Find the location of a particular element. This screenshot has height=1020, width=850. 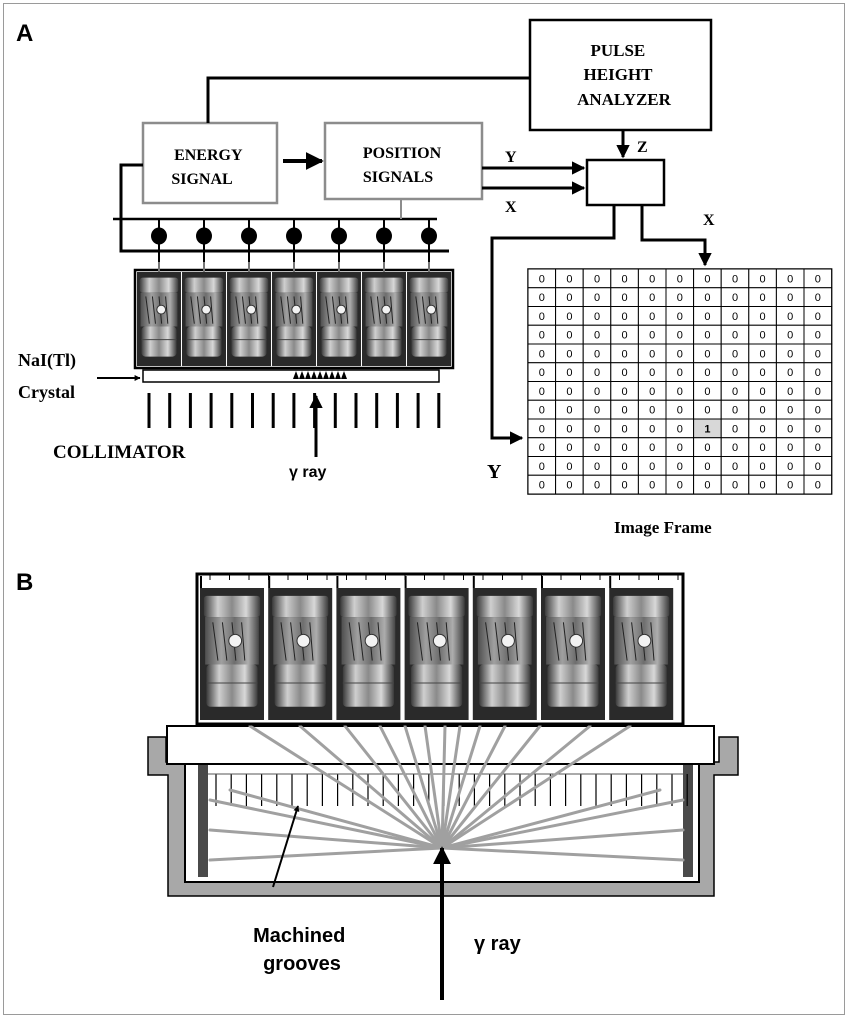

grid-cell is located at coordinates (818, 484).